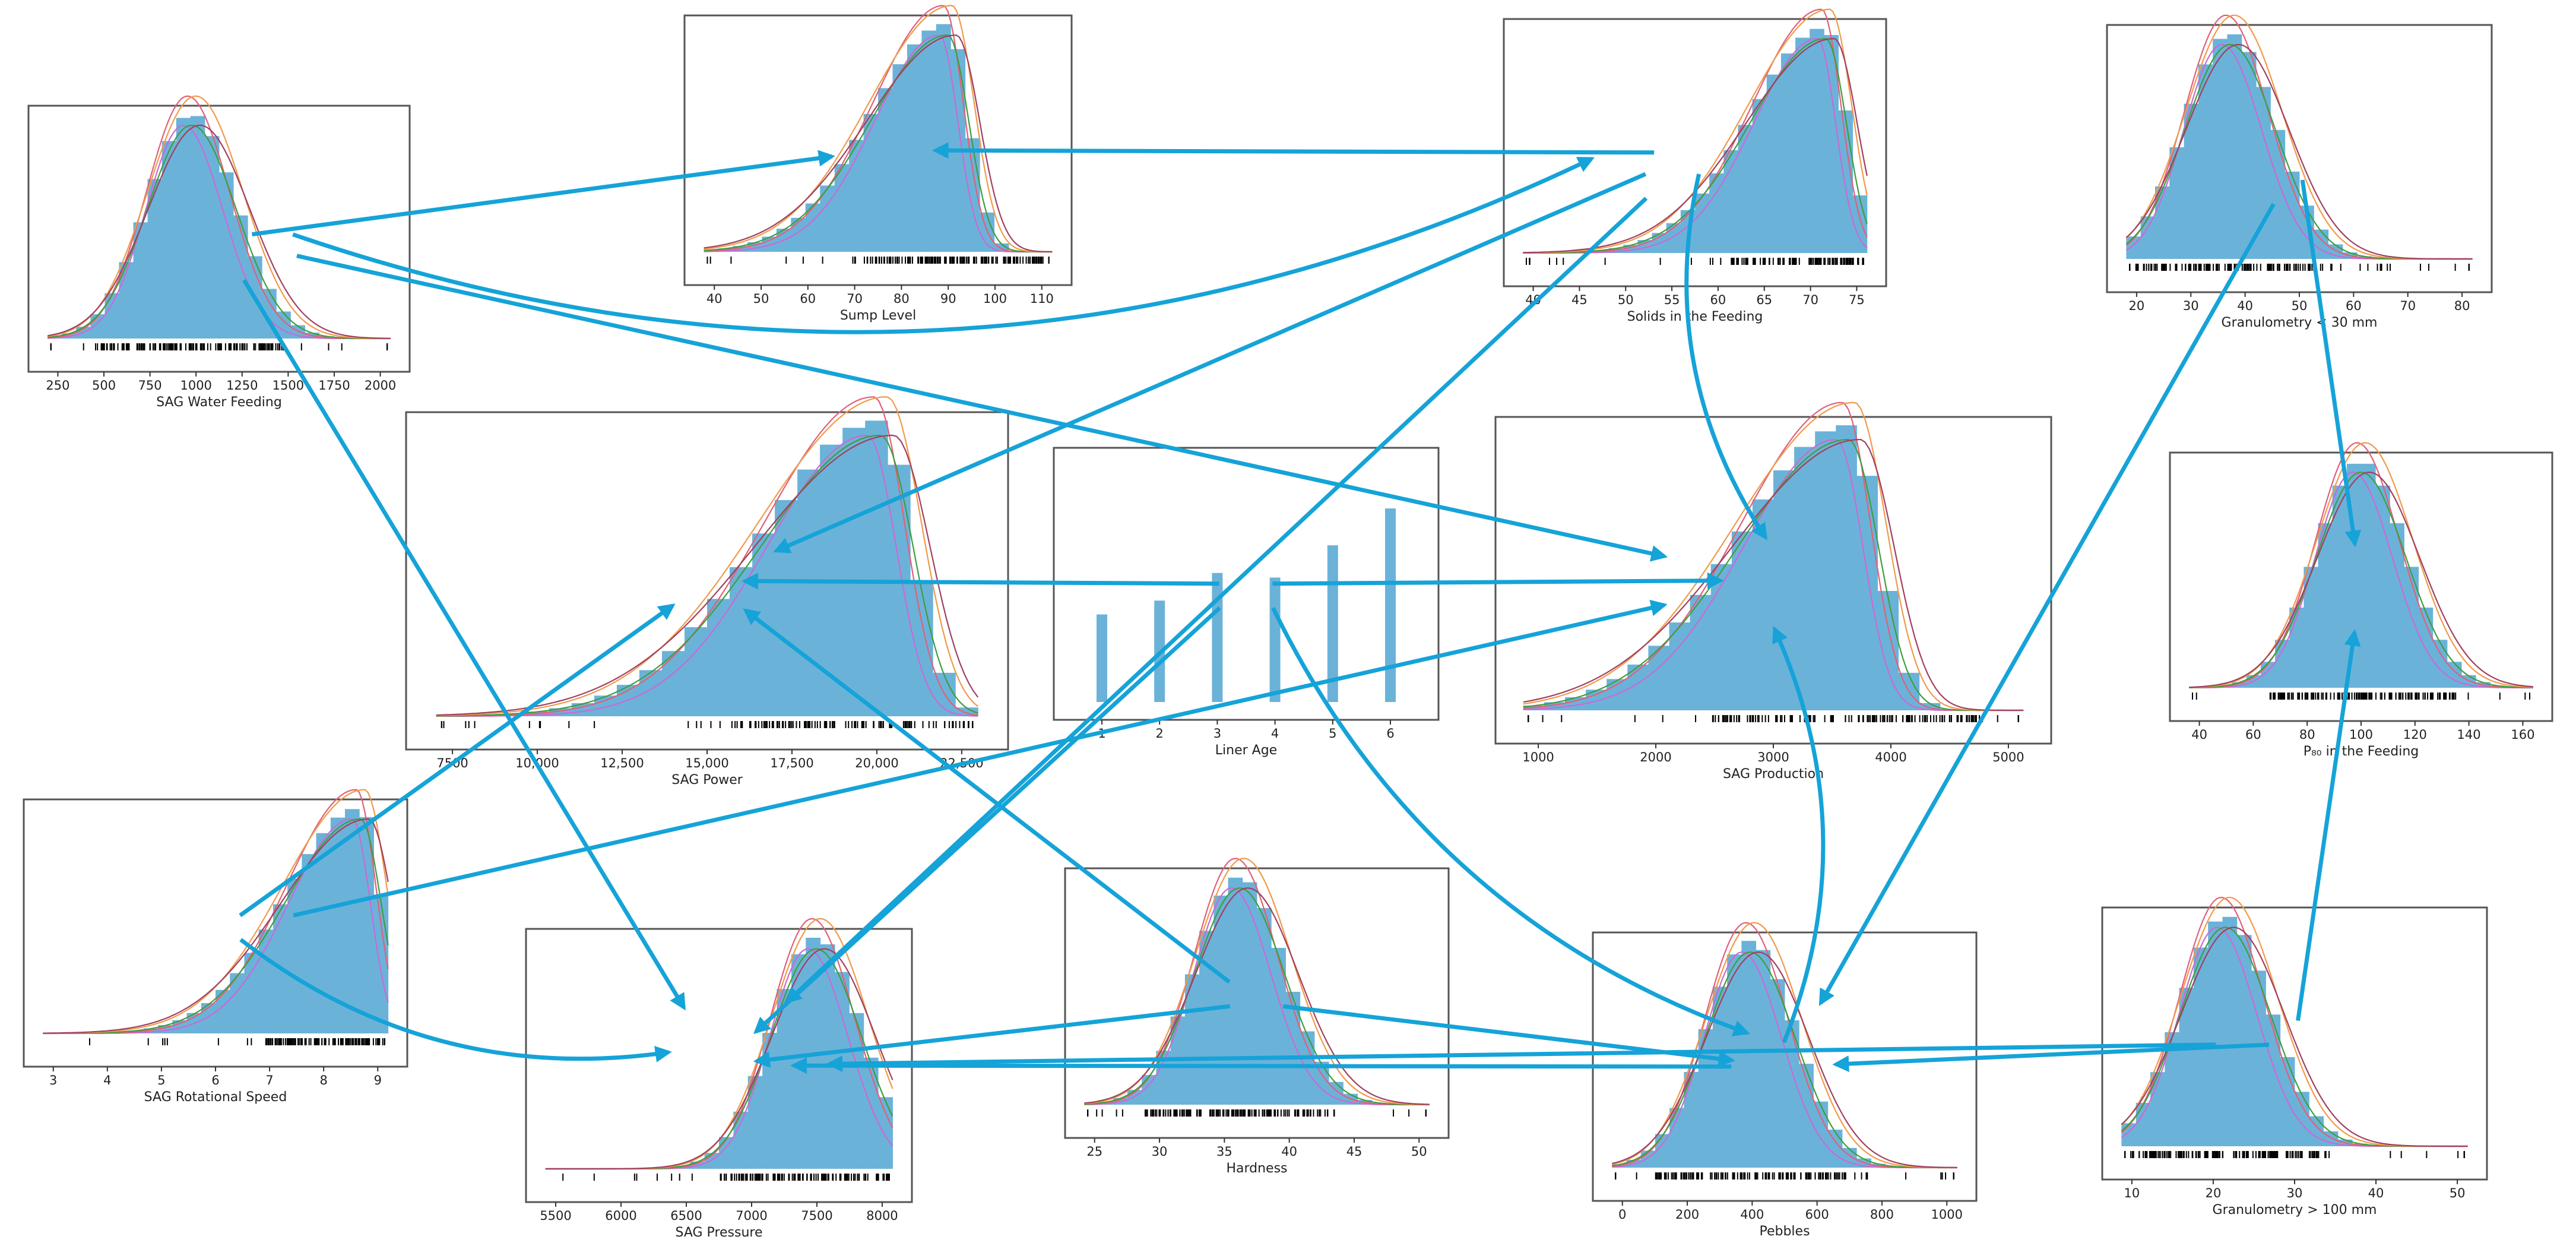 This screenshot has height=1249, width=2576. What do you see at coordinates (1725, 357) in the screenshot?
I see `edge-arrow-solids-in-the-feeding-to-sag-production` at bounding box center [1725, 357].